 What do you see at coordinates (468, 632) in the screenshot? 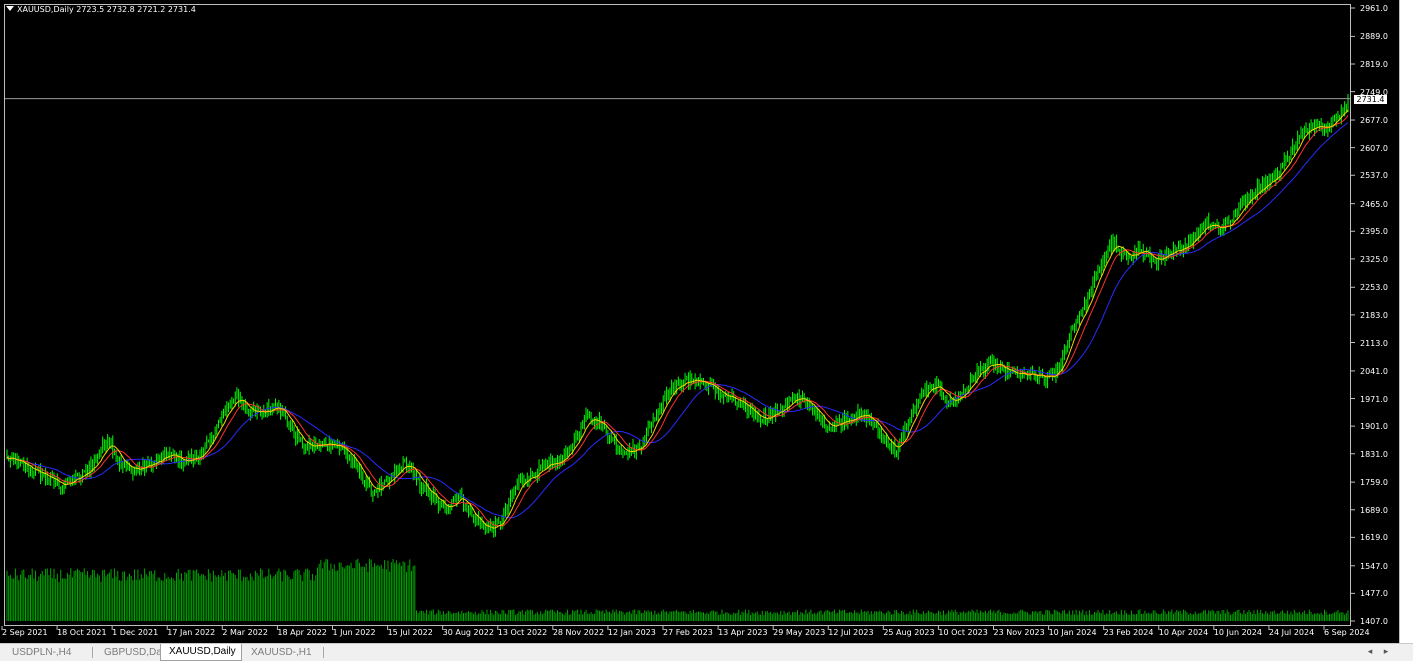
I see `time-tick-label: 30 Aug 2022` at bounding box center [468, 632].